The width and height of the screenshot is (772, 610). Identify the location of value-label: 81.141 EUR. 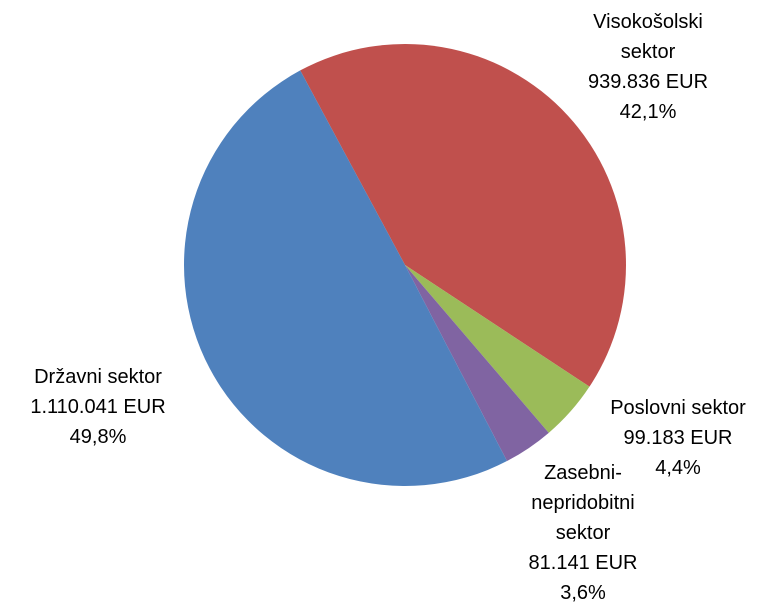
(583, 563).